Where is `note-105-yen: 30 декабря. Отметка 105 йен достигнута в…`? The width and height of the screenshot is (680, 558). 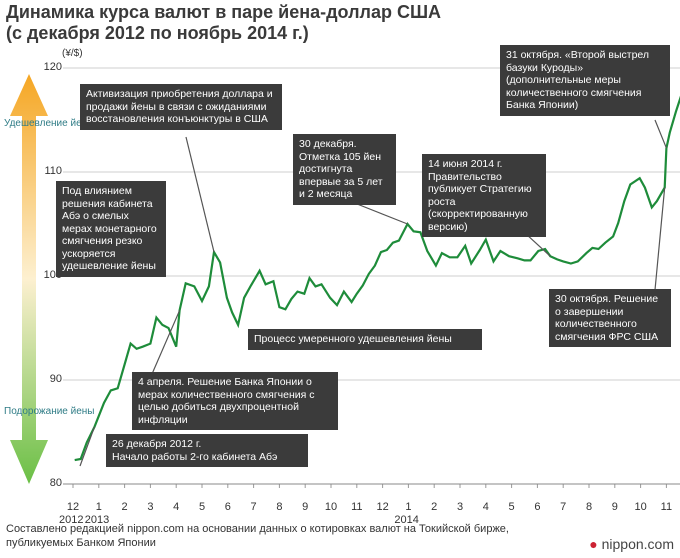 note-105-yen: 30 декабря. Отметка 105 йен достигнута в… is located at coordinates (344, 169).